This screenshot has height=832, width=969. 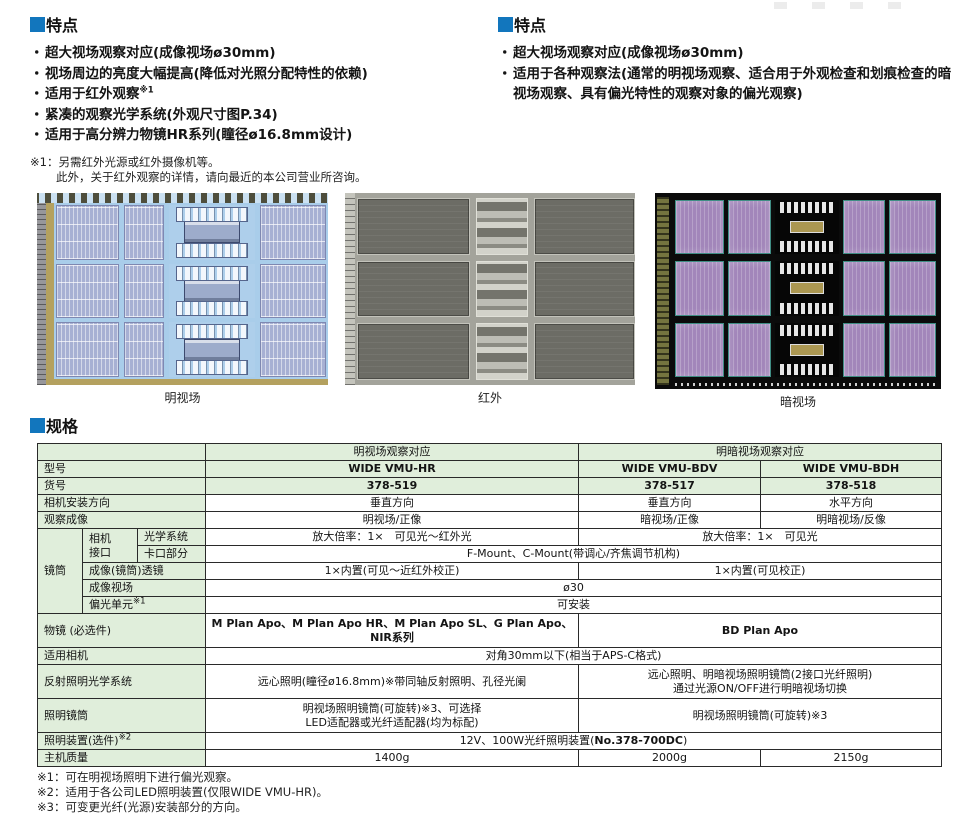 What do you see at coordinates (121, 486) in the screenshot?
I see `spec-label-code: 货号` at bounding box center [121, 486].